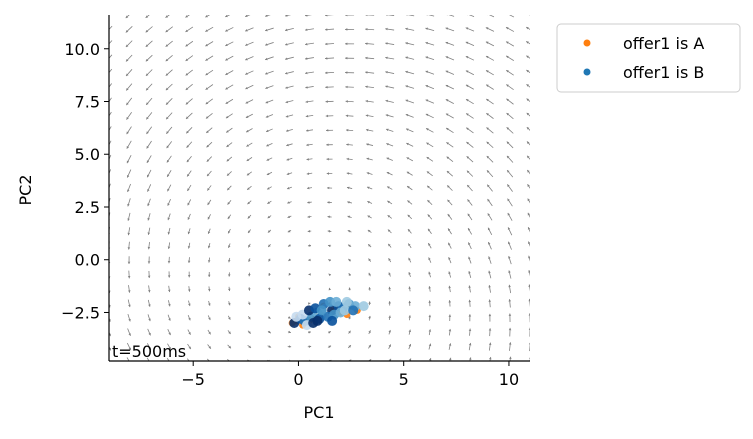 The width and height of the screenshot is (753, 439). I want to click on y-ticks: −2.5 0.0 2.5 5.0 7.5 10.0, so click(85, 181).